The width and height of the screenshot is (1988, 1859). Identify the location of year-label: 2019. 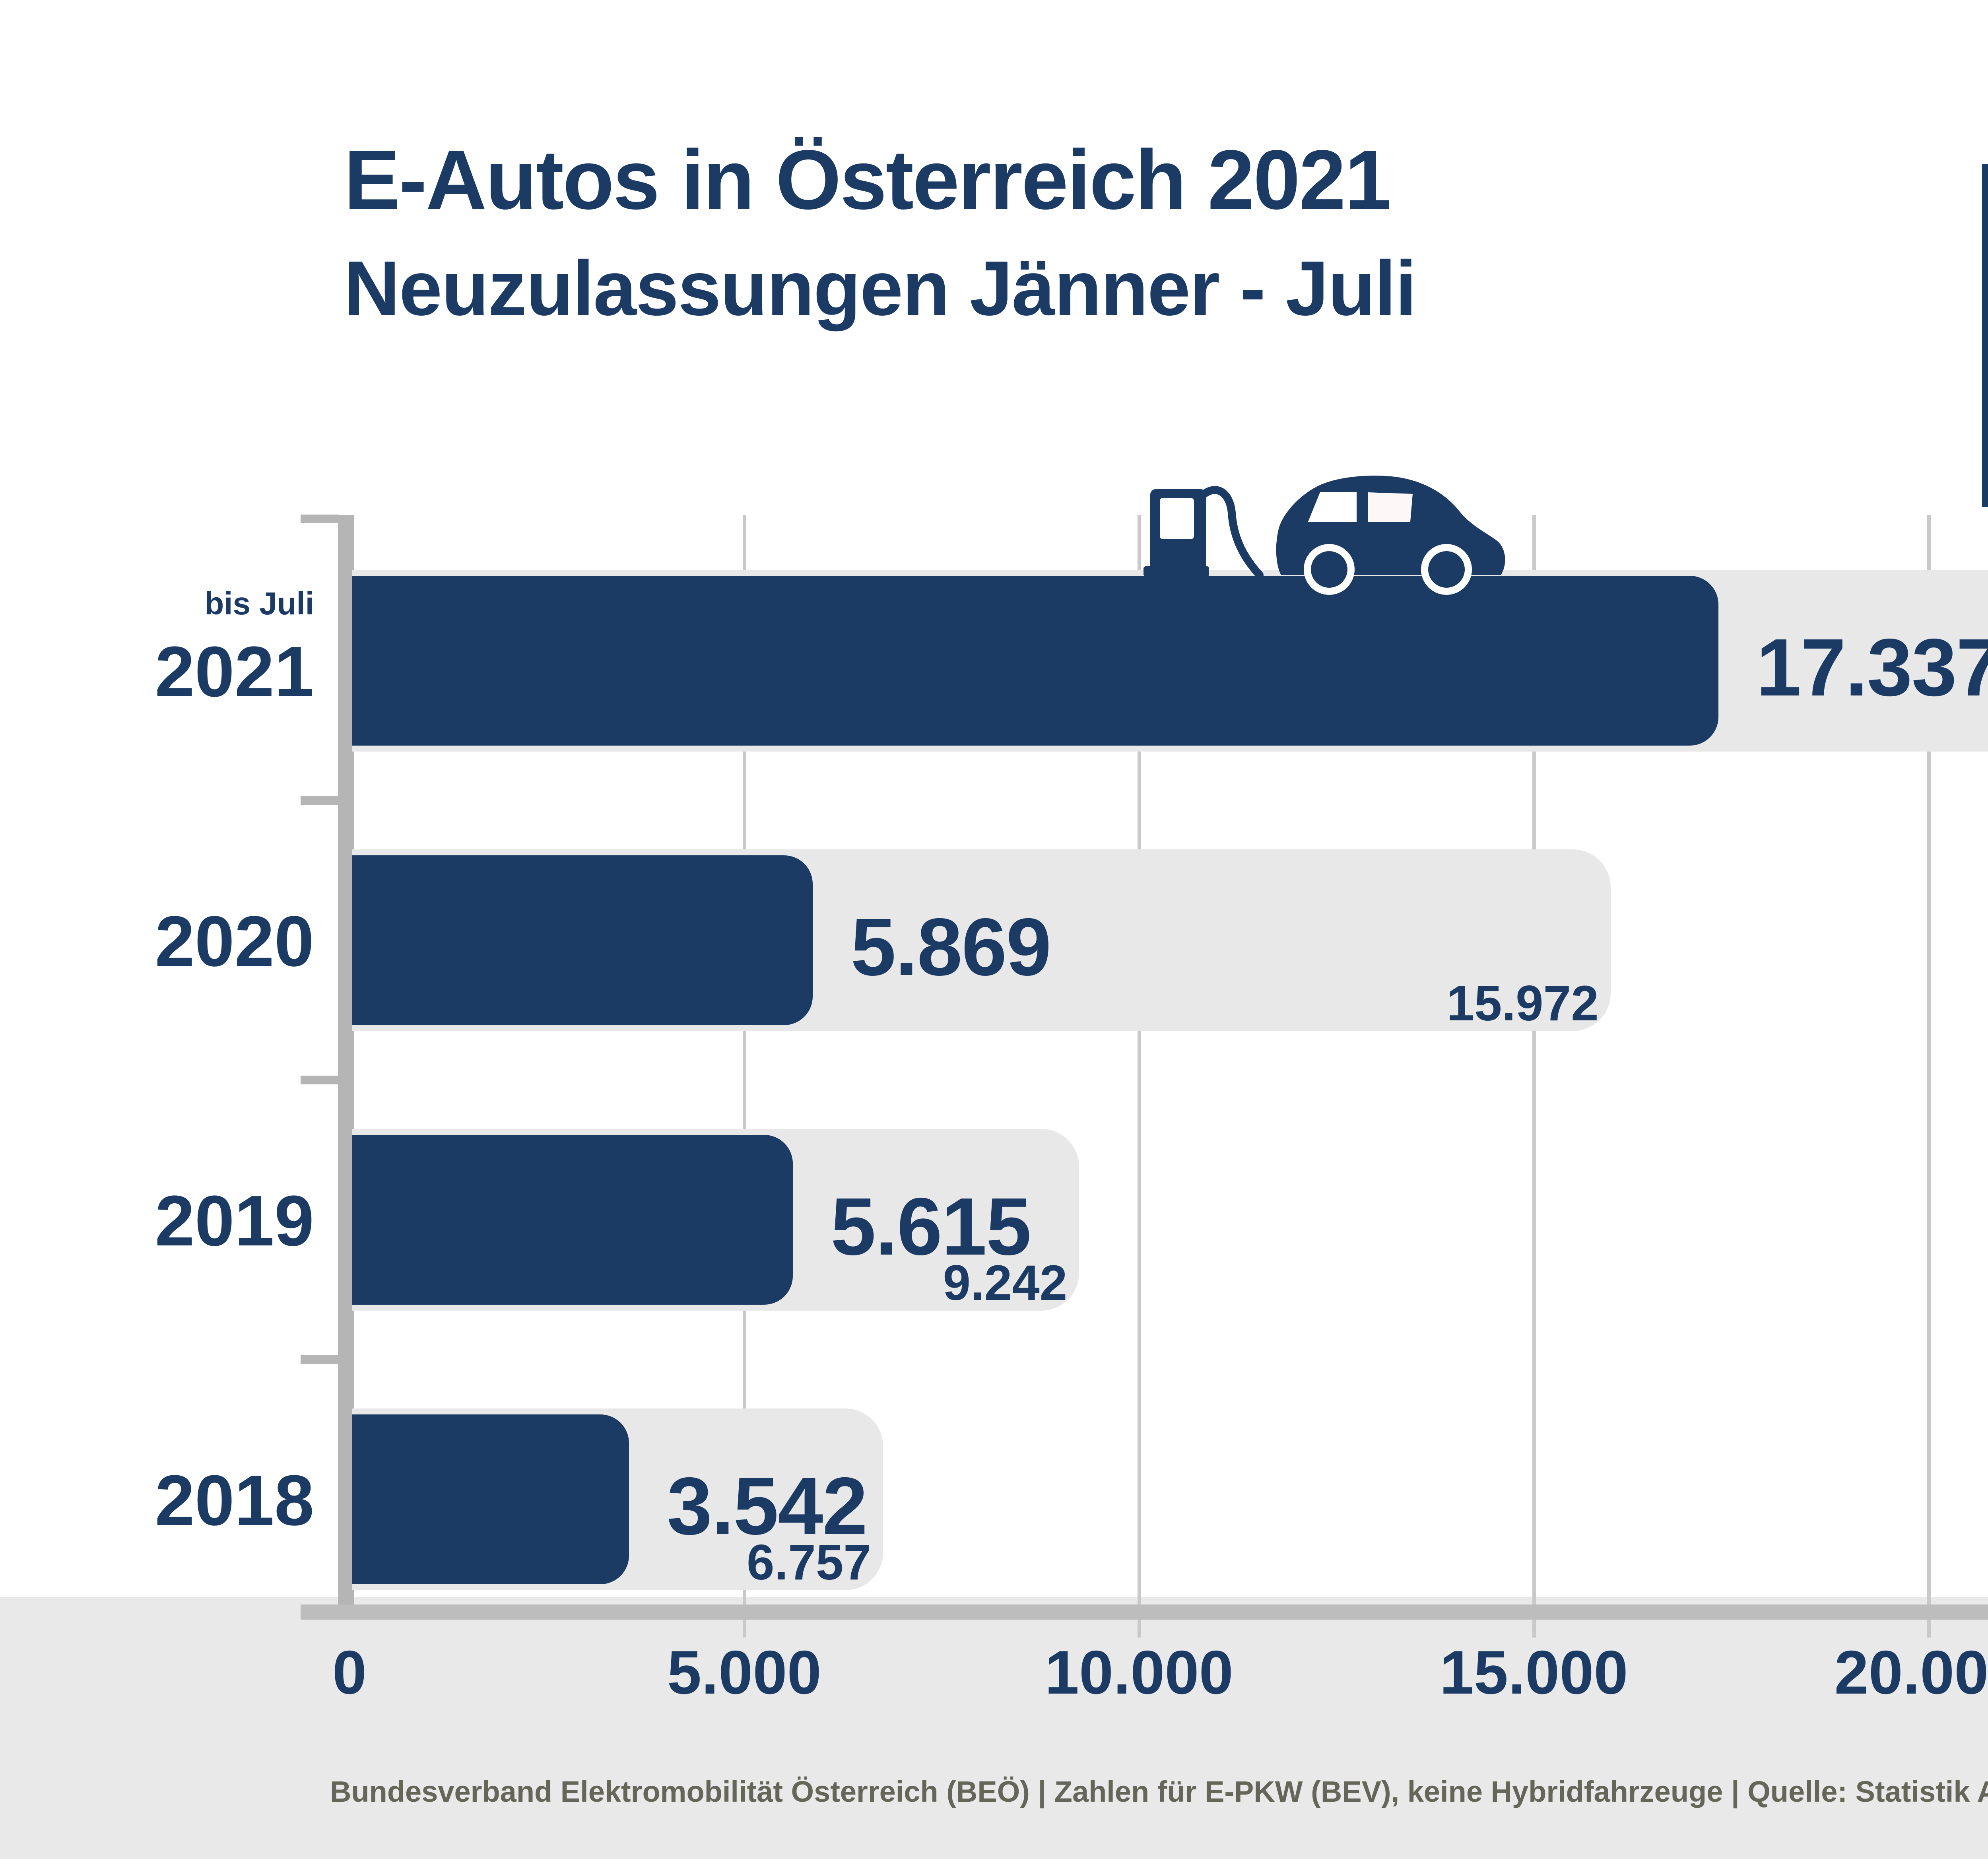
(234, 1221).